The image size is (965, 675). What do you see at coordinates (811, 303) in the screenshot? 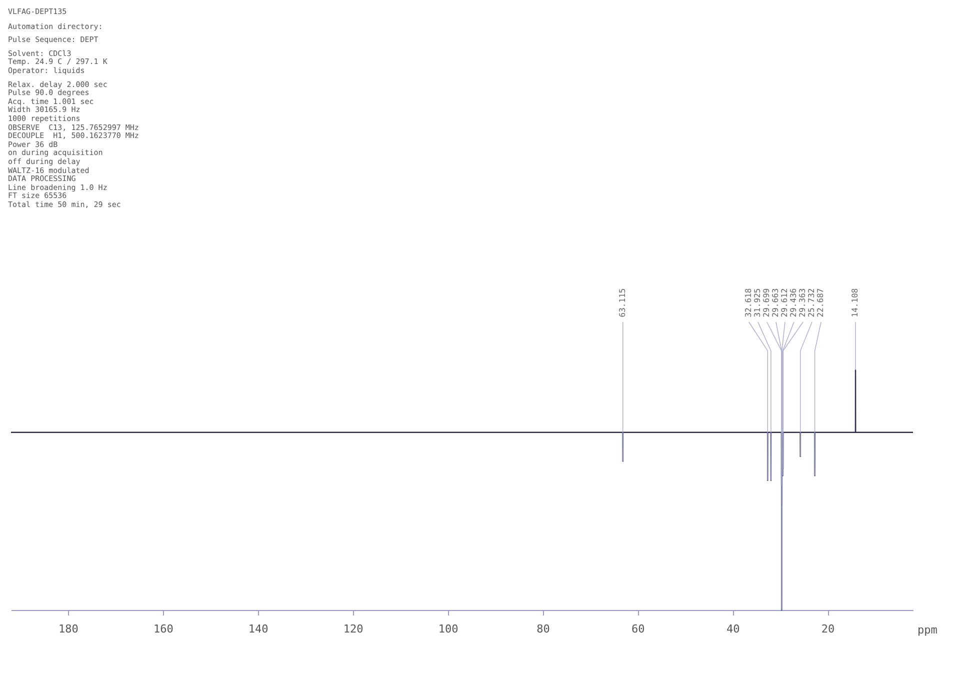
I see `annotation: 25.732` at bounding box center [811, 303].